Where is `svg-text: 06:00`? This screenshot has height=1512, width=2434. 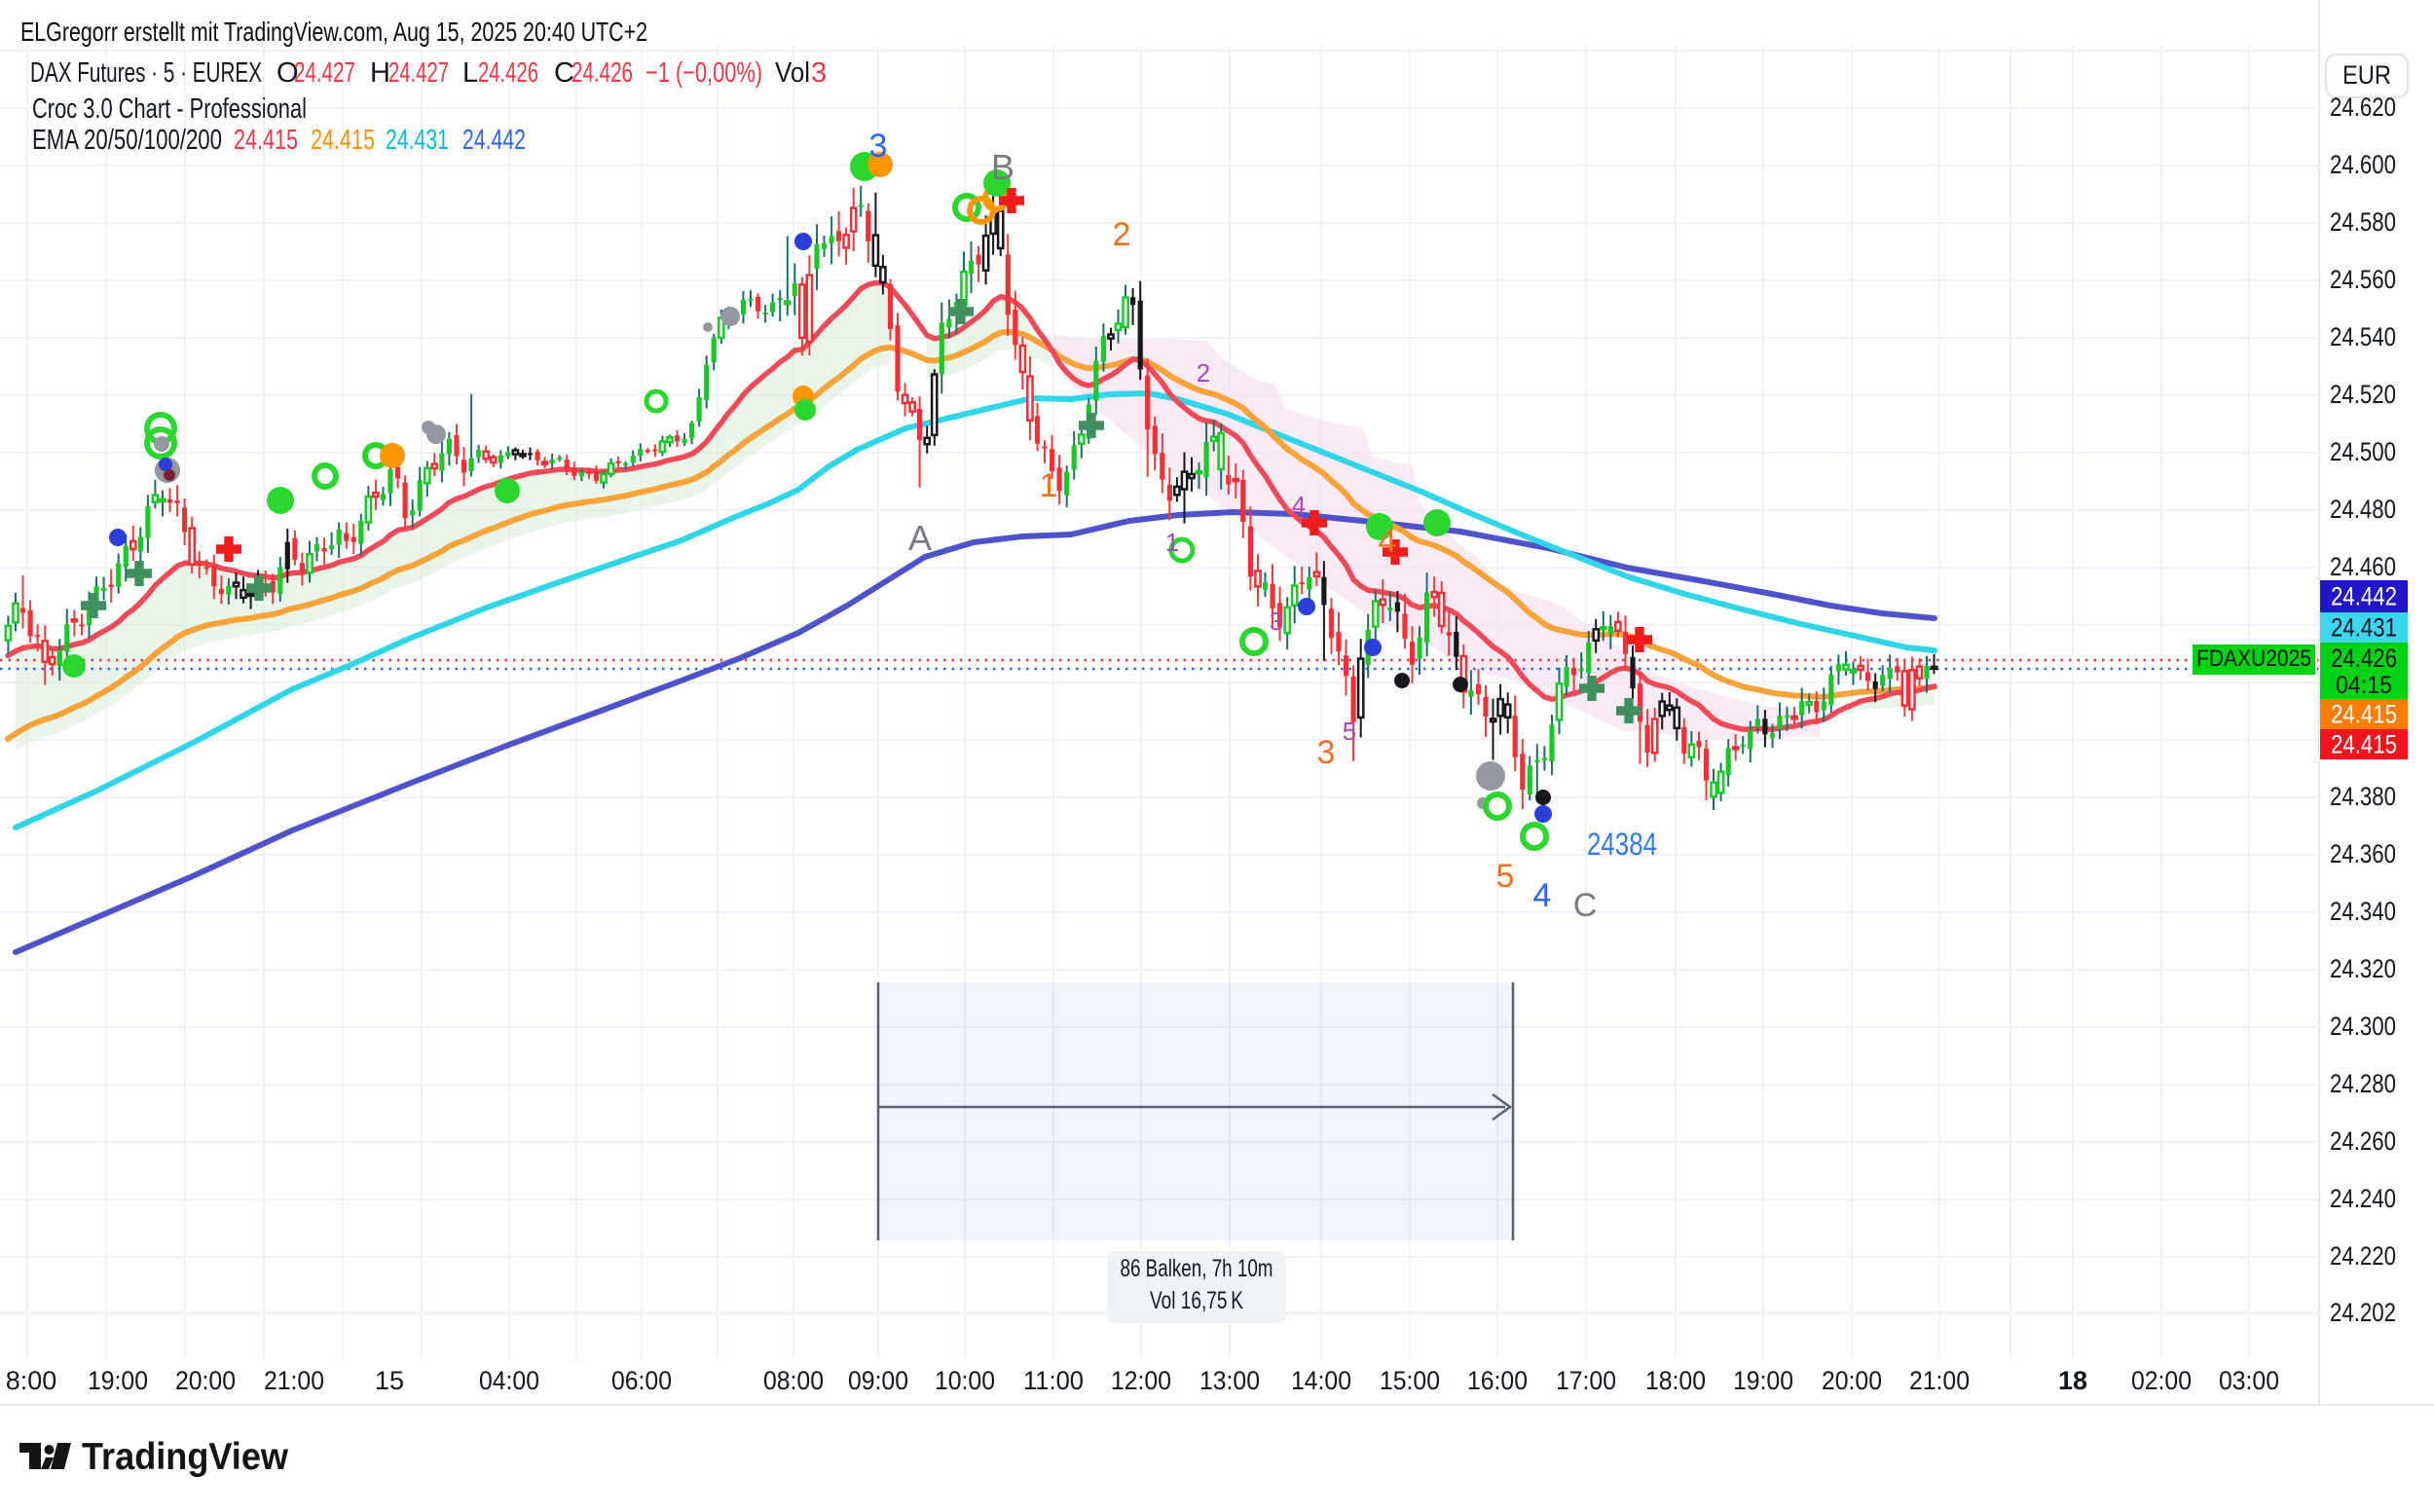
svg-text: 06:00 is located at coordinates (641, 1380).